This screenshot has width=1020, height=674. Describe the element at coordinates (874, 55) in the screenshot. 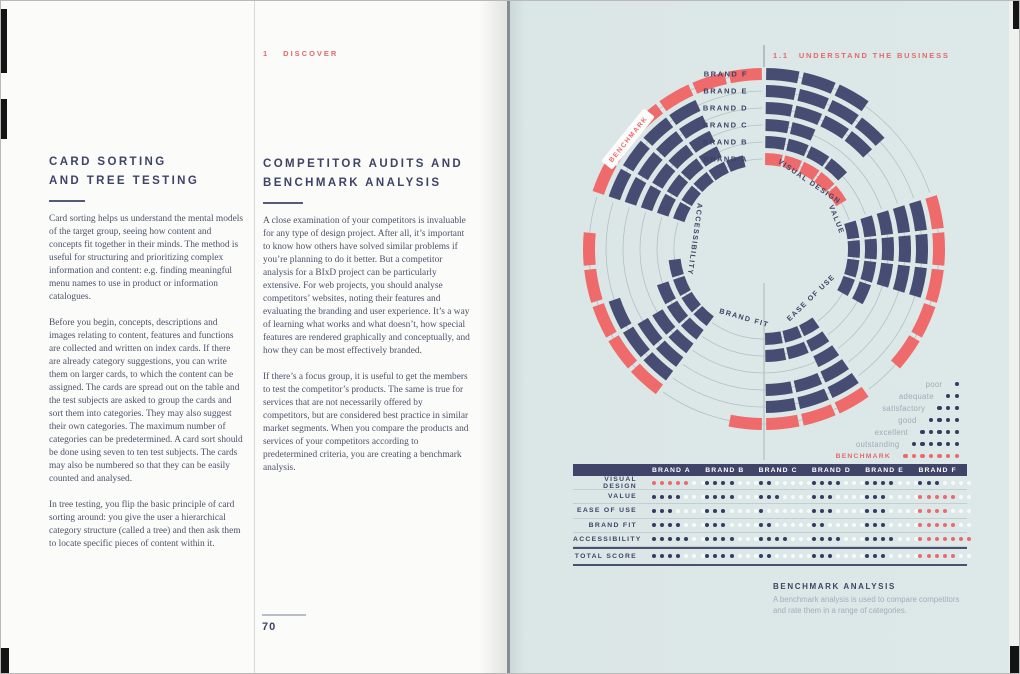

I see `running-header-text: UNDERSTAND THE BUSINESS` at that location.